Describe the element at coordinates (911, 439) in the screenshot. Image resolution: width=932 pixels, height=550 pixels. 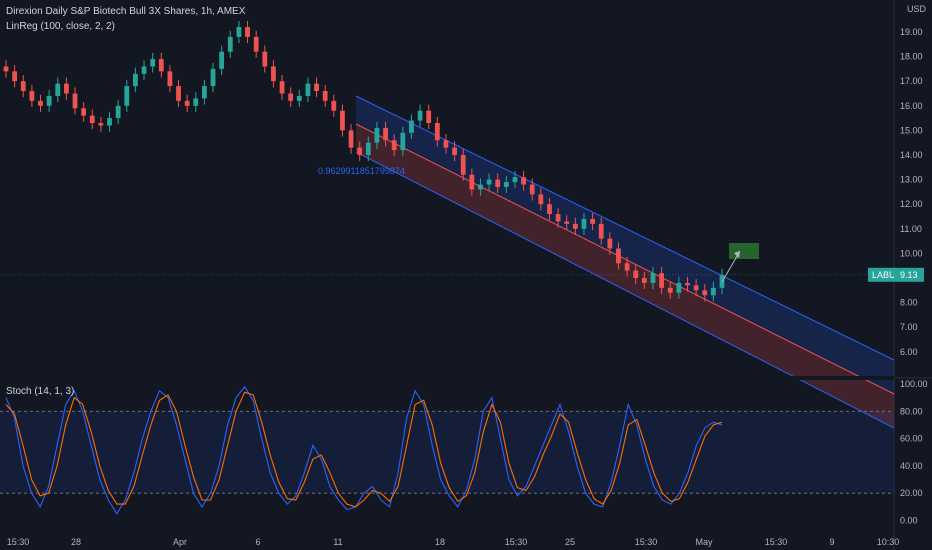
I see `stoch-axis-tick: 60.00` at that location.